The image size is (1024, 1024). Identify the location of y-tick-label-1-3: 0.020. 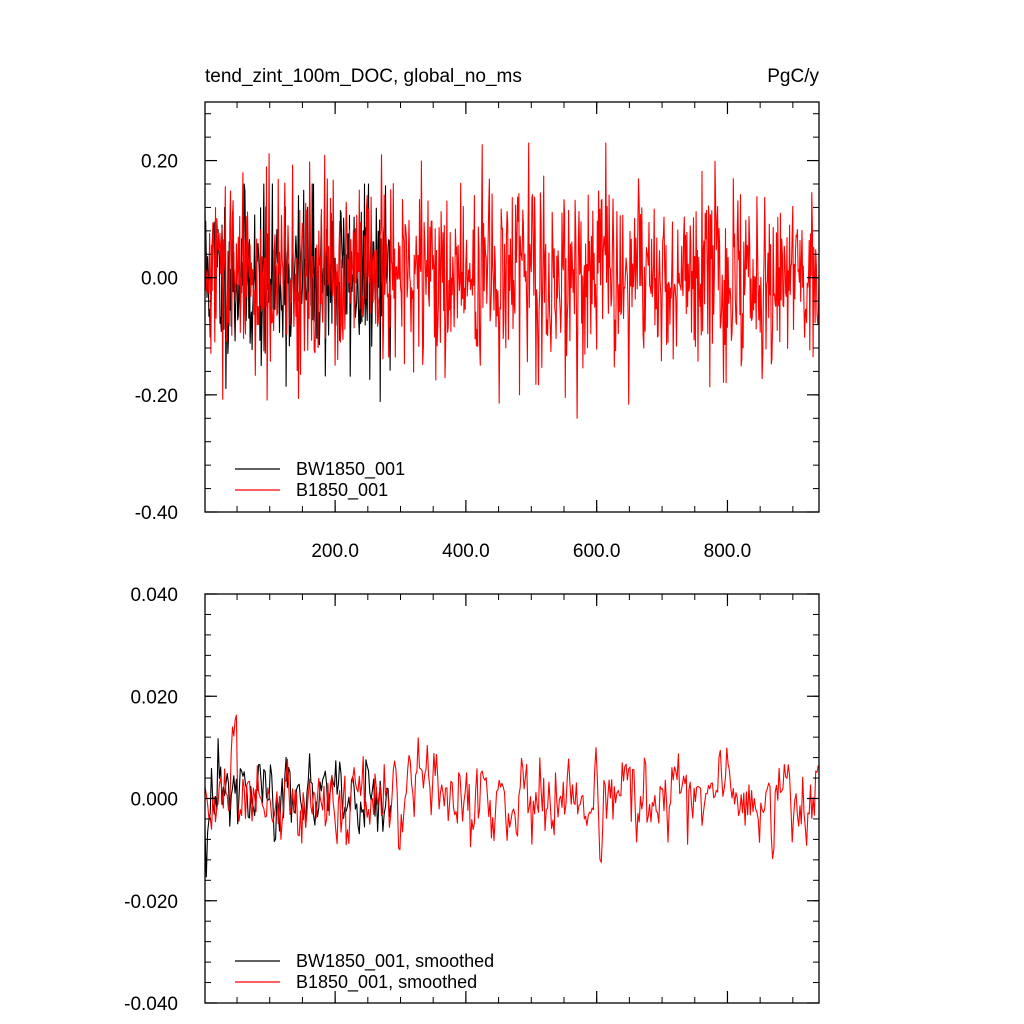
(154, 697).